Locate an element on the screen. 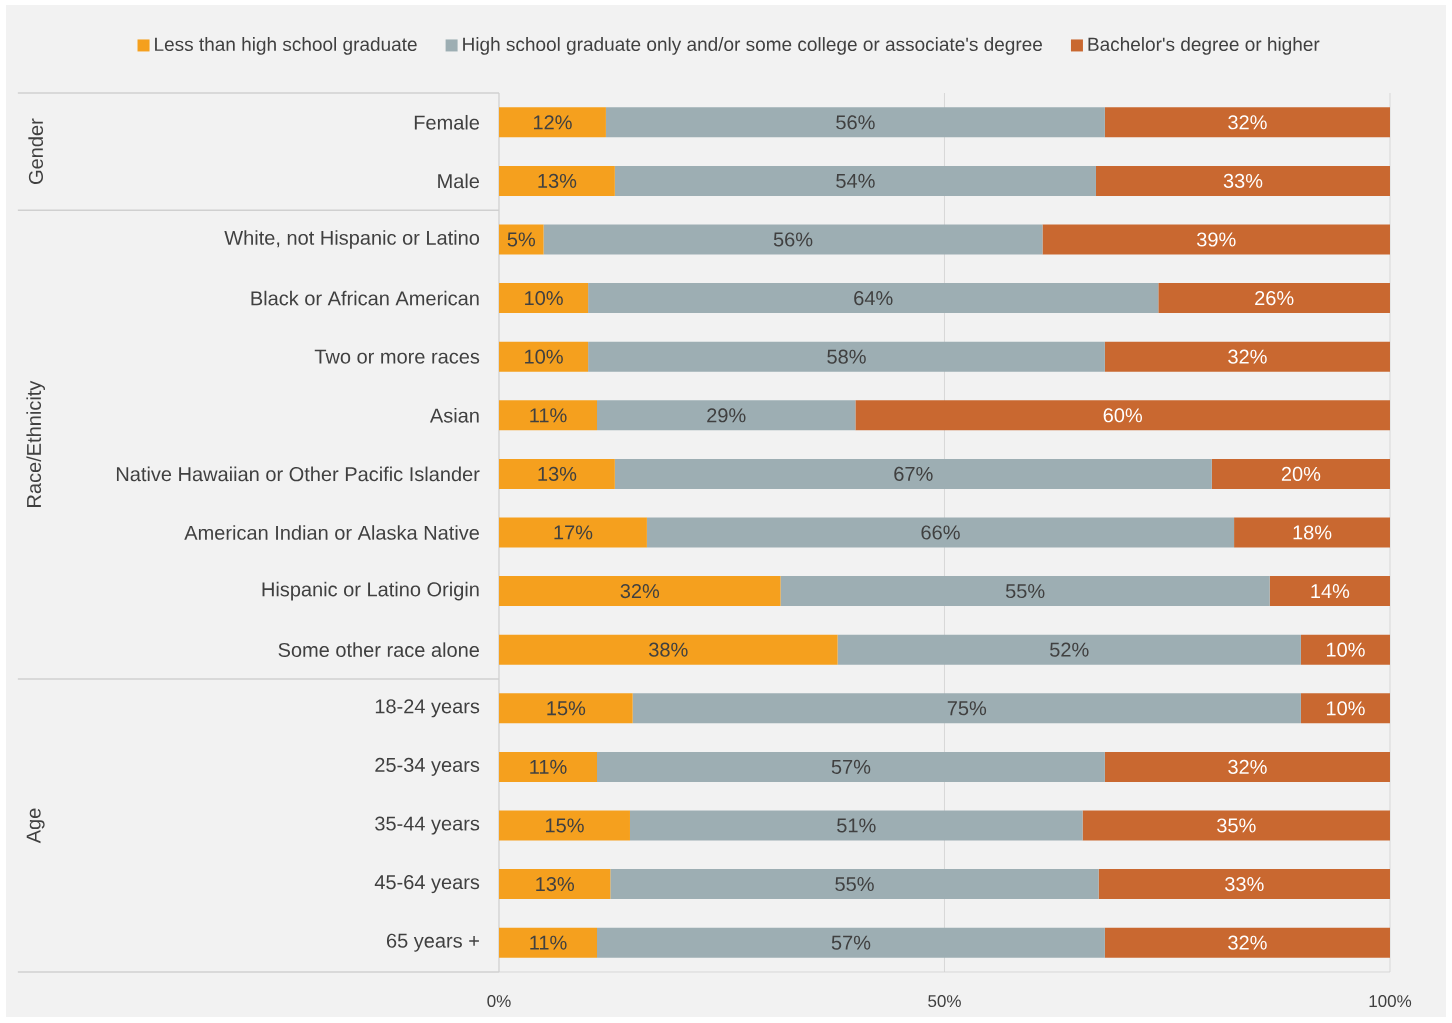 Image resolution: width=1452 pixels, height=1023 pixels. data-label: 35% is located at coordinates (1236, 825).